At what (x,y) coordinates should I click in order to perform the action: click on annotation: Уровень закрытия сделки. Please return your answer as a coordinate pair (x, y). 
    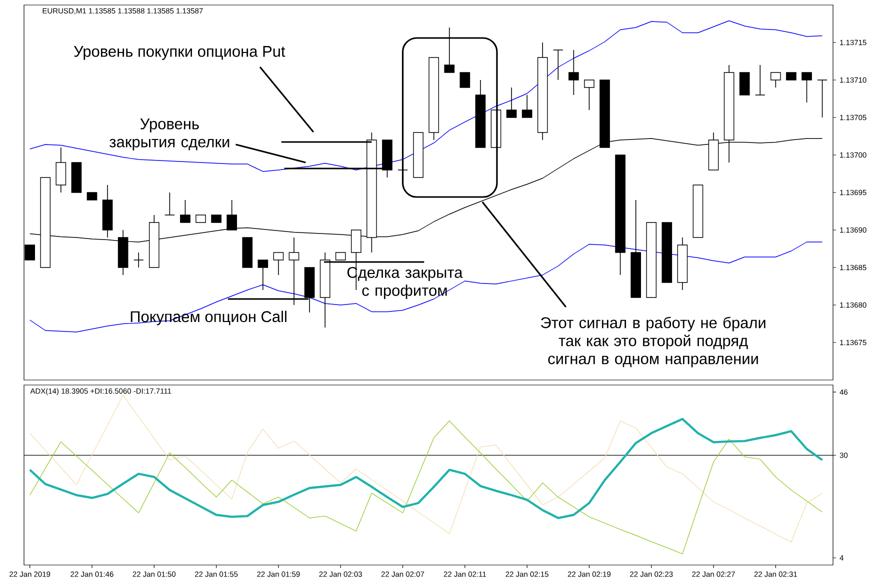
    Looking at the image, I should click on (170, 134).